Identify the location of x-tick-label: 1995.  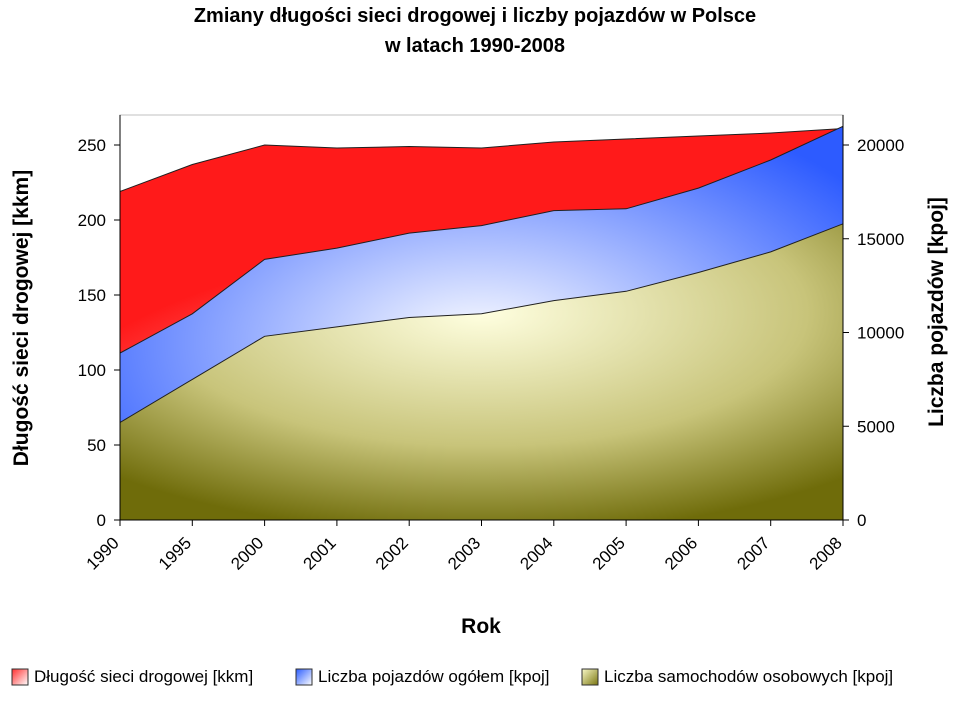
(175, 553).